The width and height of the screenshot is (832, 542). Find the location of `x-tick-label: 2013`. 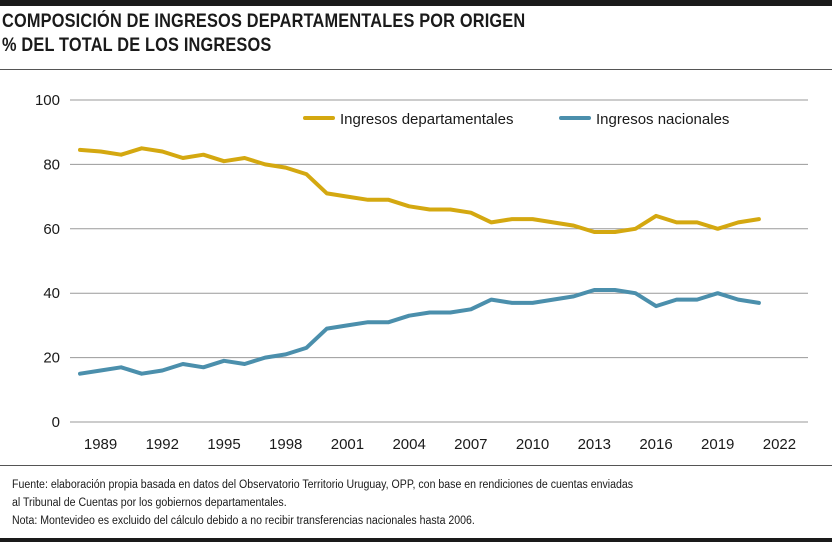

x-tick-label: 2013 is located at coordinates (594, 444).